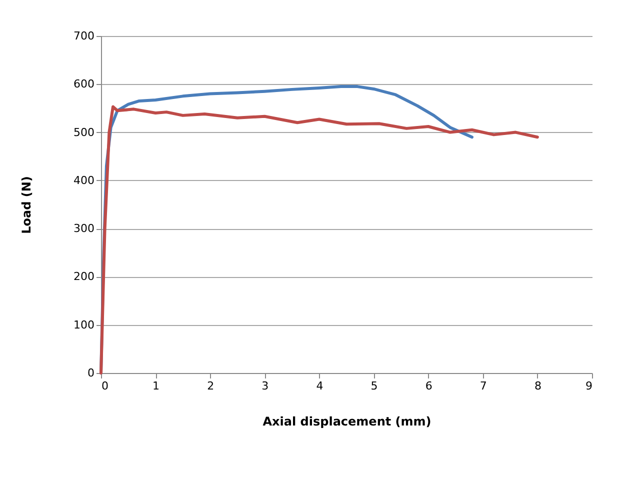  I want to click on x-tick-label: 8, so click(538, 386).